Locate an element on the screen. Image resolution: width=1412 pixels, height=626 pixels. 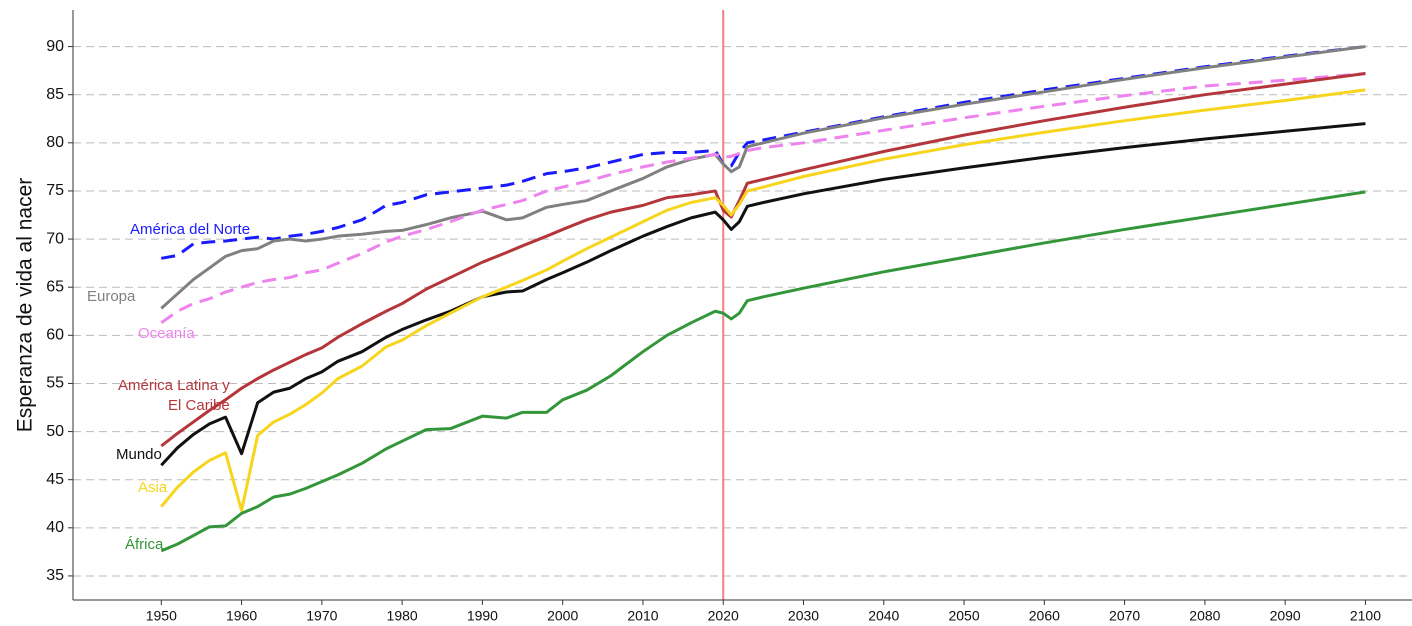
series-label: Asia is located at coordinates (153, 487).